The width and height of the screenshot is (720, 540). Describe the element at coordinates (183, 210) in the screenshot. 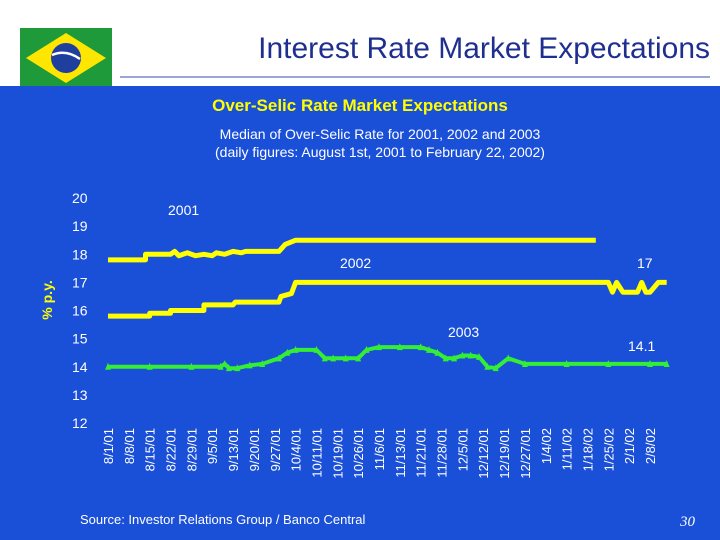

I see `series-label-2001: 2001` at that location.